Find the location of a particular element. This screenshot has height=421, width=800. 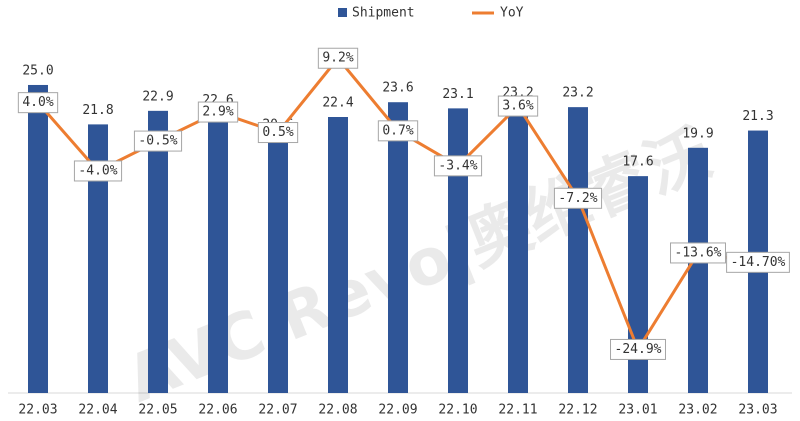

yoy-label: -24.9% is located at coordinates (638, 349).